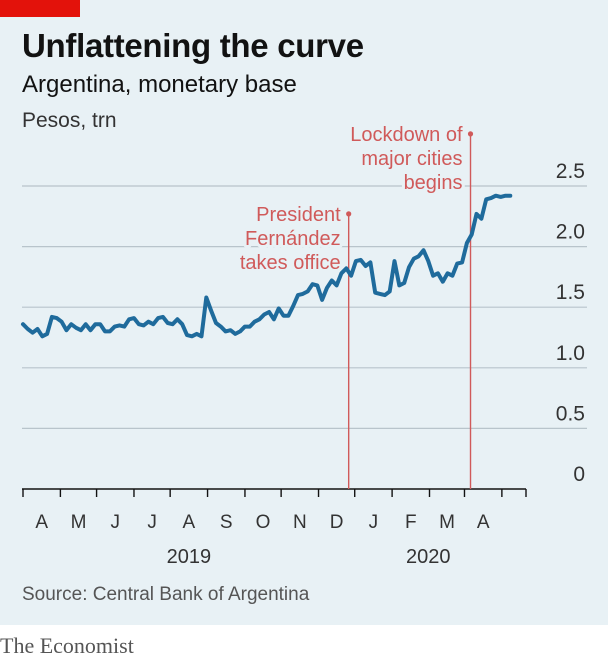  I want to click on annotation-label-halo: major cities, so click(411, 159).